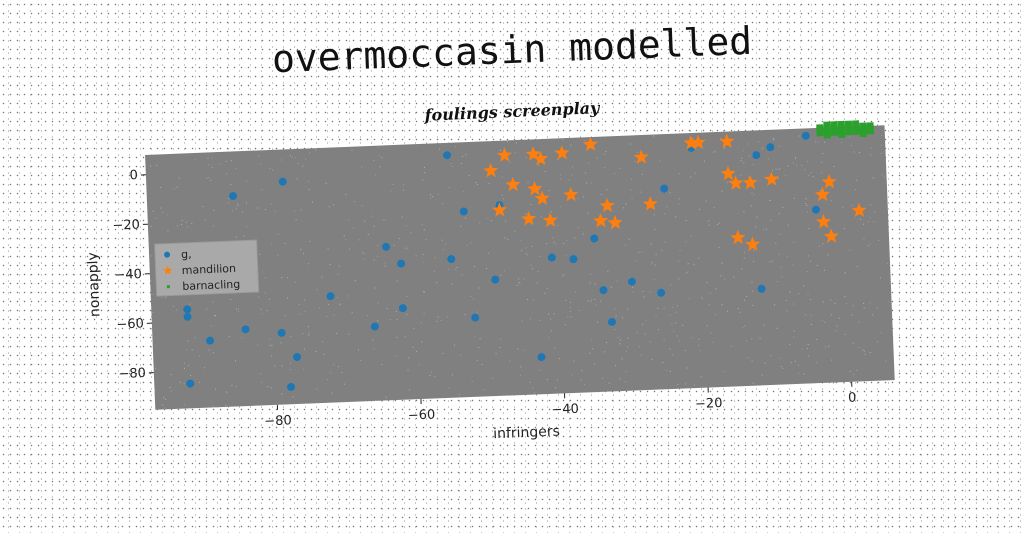  I want to click on x-tick-label: −80, so click(278, 421).